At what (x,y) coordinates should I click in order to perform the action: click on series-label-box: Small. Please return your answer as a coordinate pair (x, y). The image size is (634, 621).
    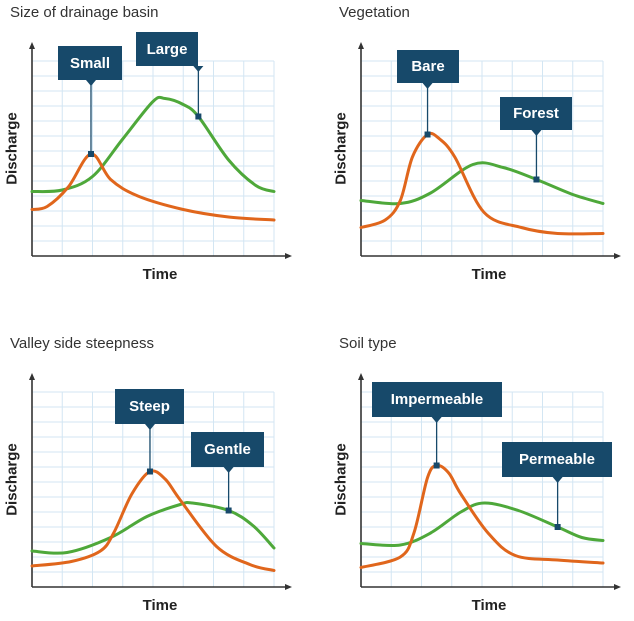
    Looking at the image, I should click on (90, 63).